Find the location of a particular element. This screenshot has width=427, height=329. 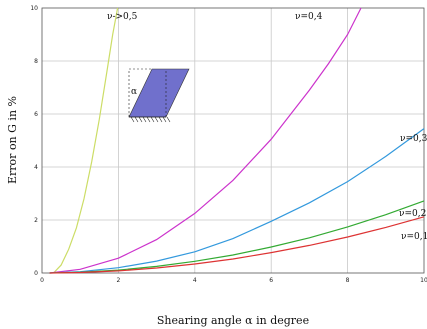

x-tick-label: 4 is located at coordinates (195, 280).